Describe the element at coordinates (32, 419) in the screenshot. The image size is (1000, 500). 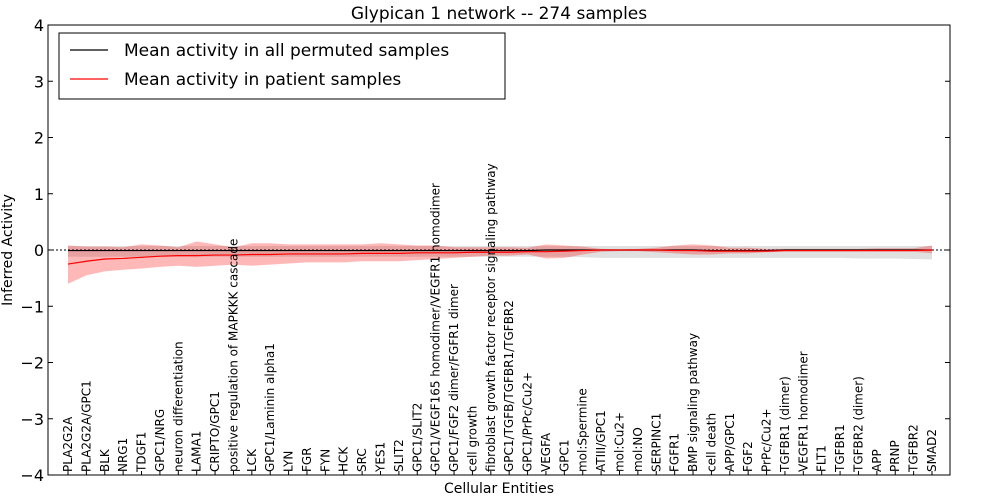
I see `y-tick-label: −3` at that location.